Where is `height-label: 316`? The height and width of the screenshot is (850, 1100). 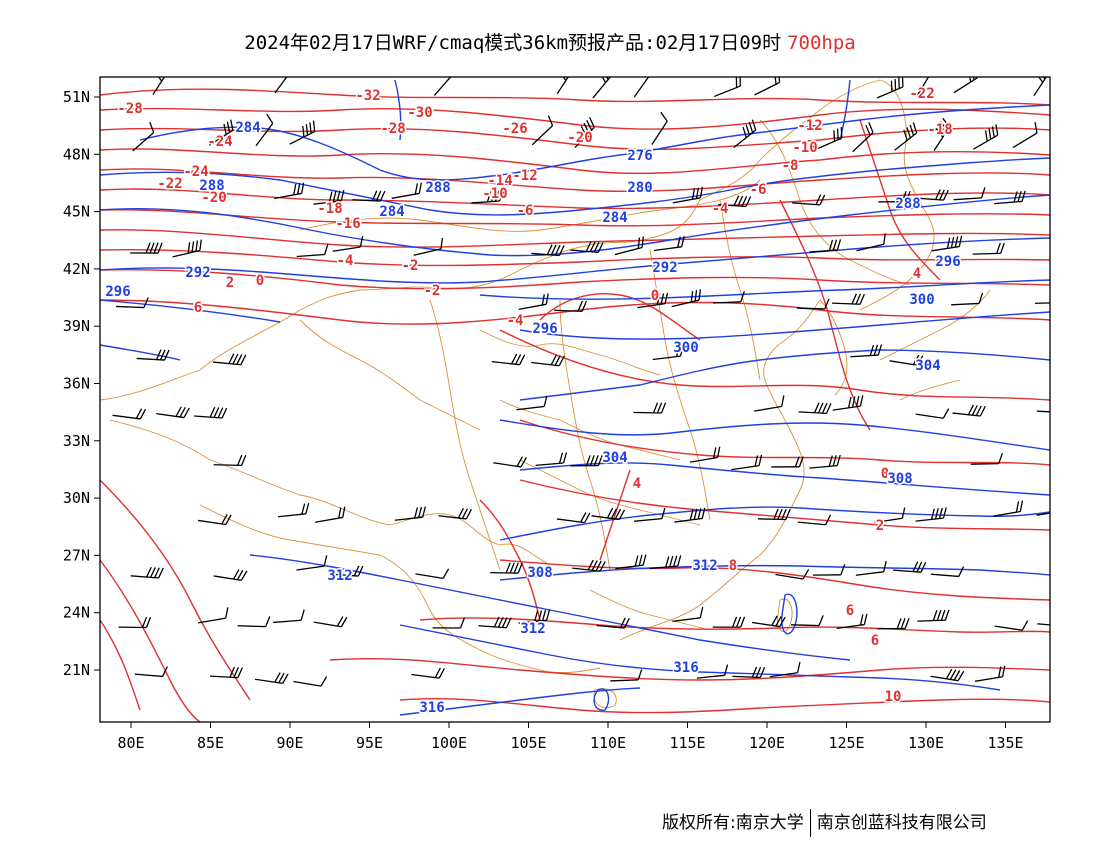 height-label: 316 is located at coordinates (685, 668).